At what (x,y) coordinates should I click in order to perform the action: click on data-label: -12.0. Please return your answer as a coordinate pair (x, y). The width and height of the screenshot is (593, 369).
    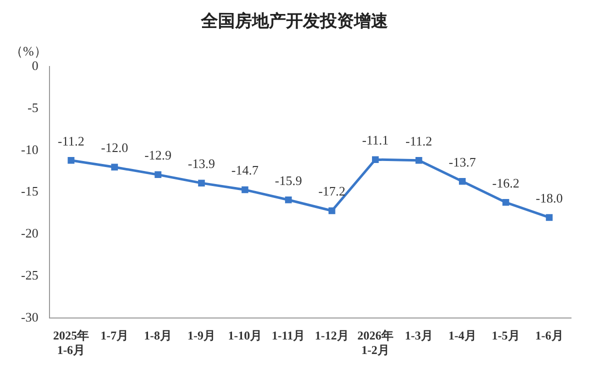
    Looking at the image, I should click on (114, 148).